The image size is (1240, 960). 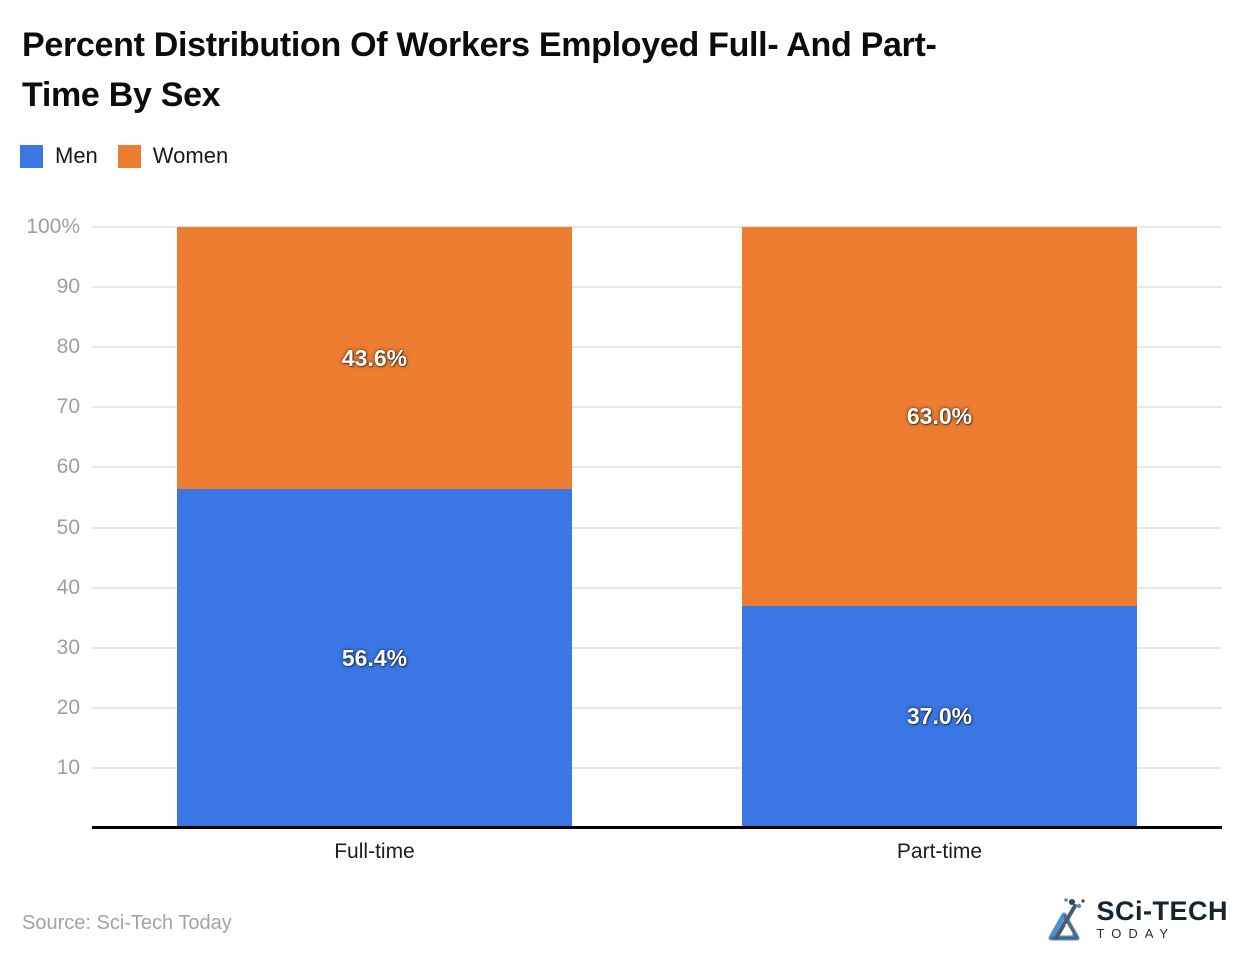 What do you see at coordinates (121, 95) in the screenshot?
I see `title-line-2: Time By Sex` at bounding box center [121, 95].